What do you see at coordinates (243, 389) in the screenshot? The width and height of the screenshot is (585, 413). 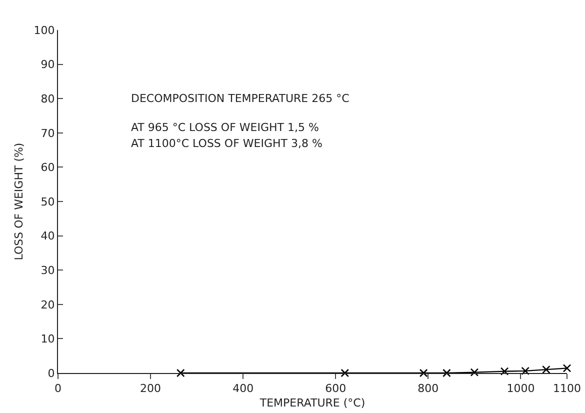 I see `x-tick-label: 400` at bounding box center [243, 389].